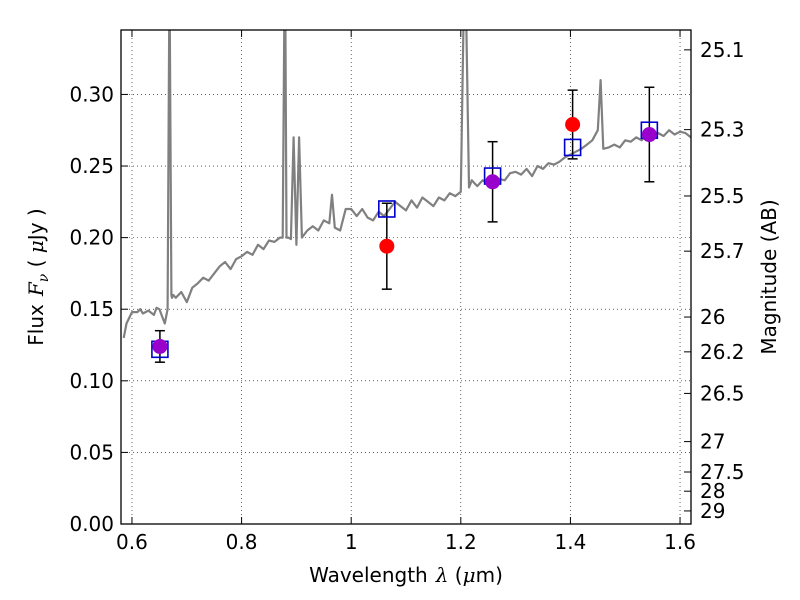 This screenshot has height=600, width=800. Describe the element at coordinates (132, 542) in the screenshot. I see `x-tick-label: 0.6` at that location.